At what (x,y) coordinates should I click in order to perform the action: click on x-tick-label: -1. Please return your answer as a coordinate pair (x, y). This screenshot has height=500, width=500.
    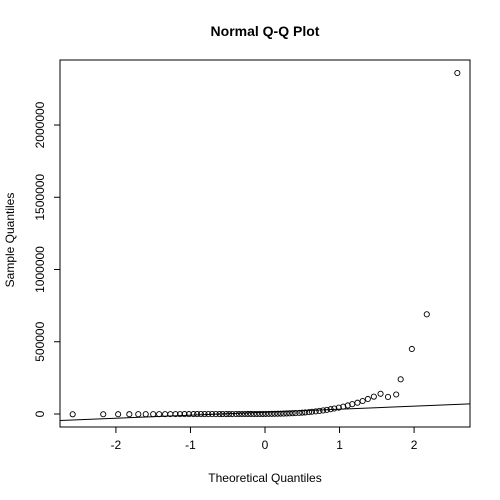
    Looking at the image, I should click on (190, 445).